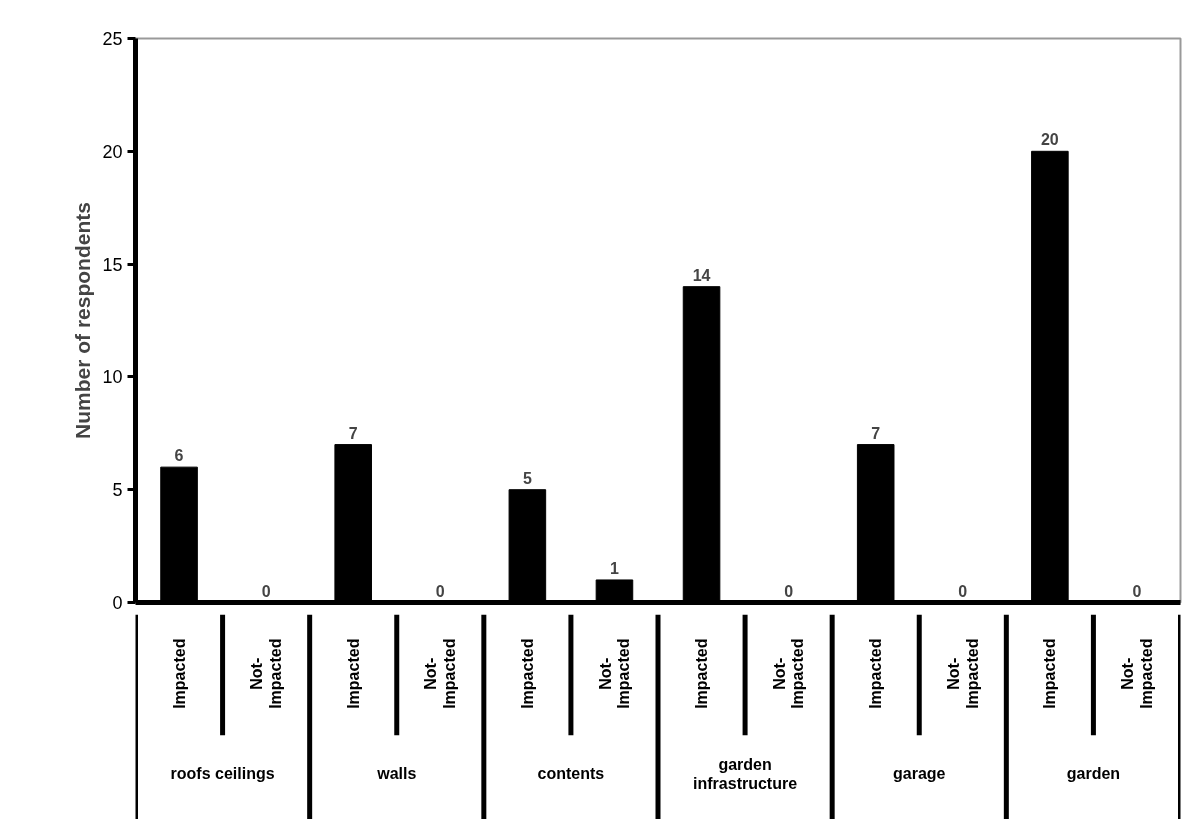 The width and height of the screenshot is (1194, 819). I want to click on y-tick-label: 15, so click(112, 264).